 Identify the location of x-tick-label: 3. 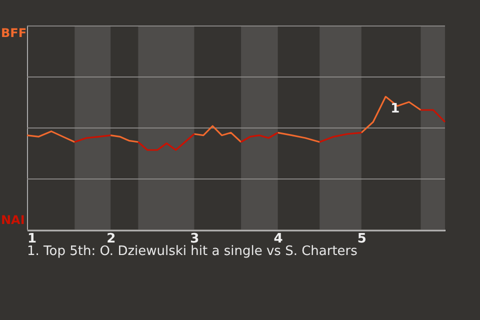
(195, 239).